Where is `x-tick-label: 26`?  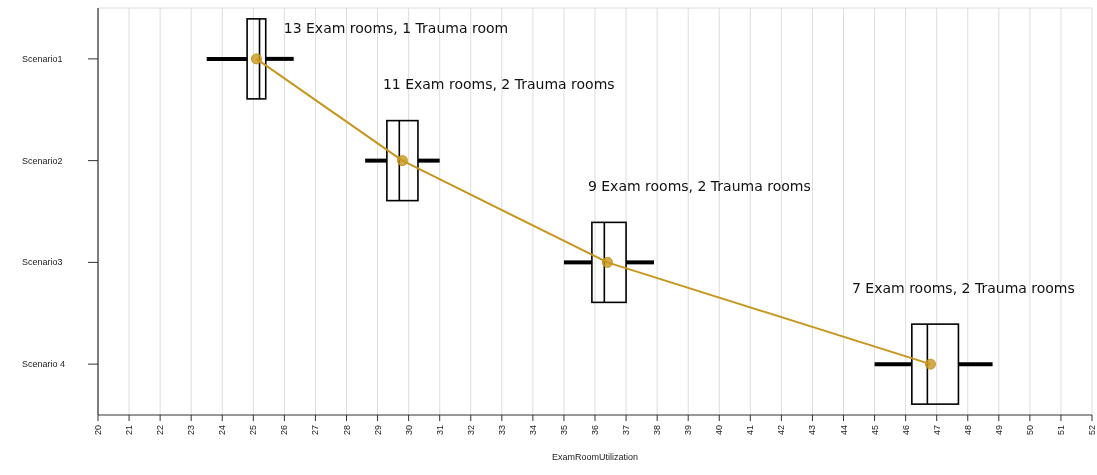
x-tick-label: 26 is located at coordinates (284, 430).